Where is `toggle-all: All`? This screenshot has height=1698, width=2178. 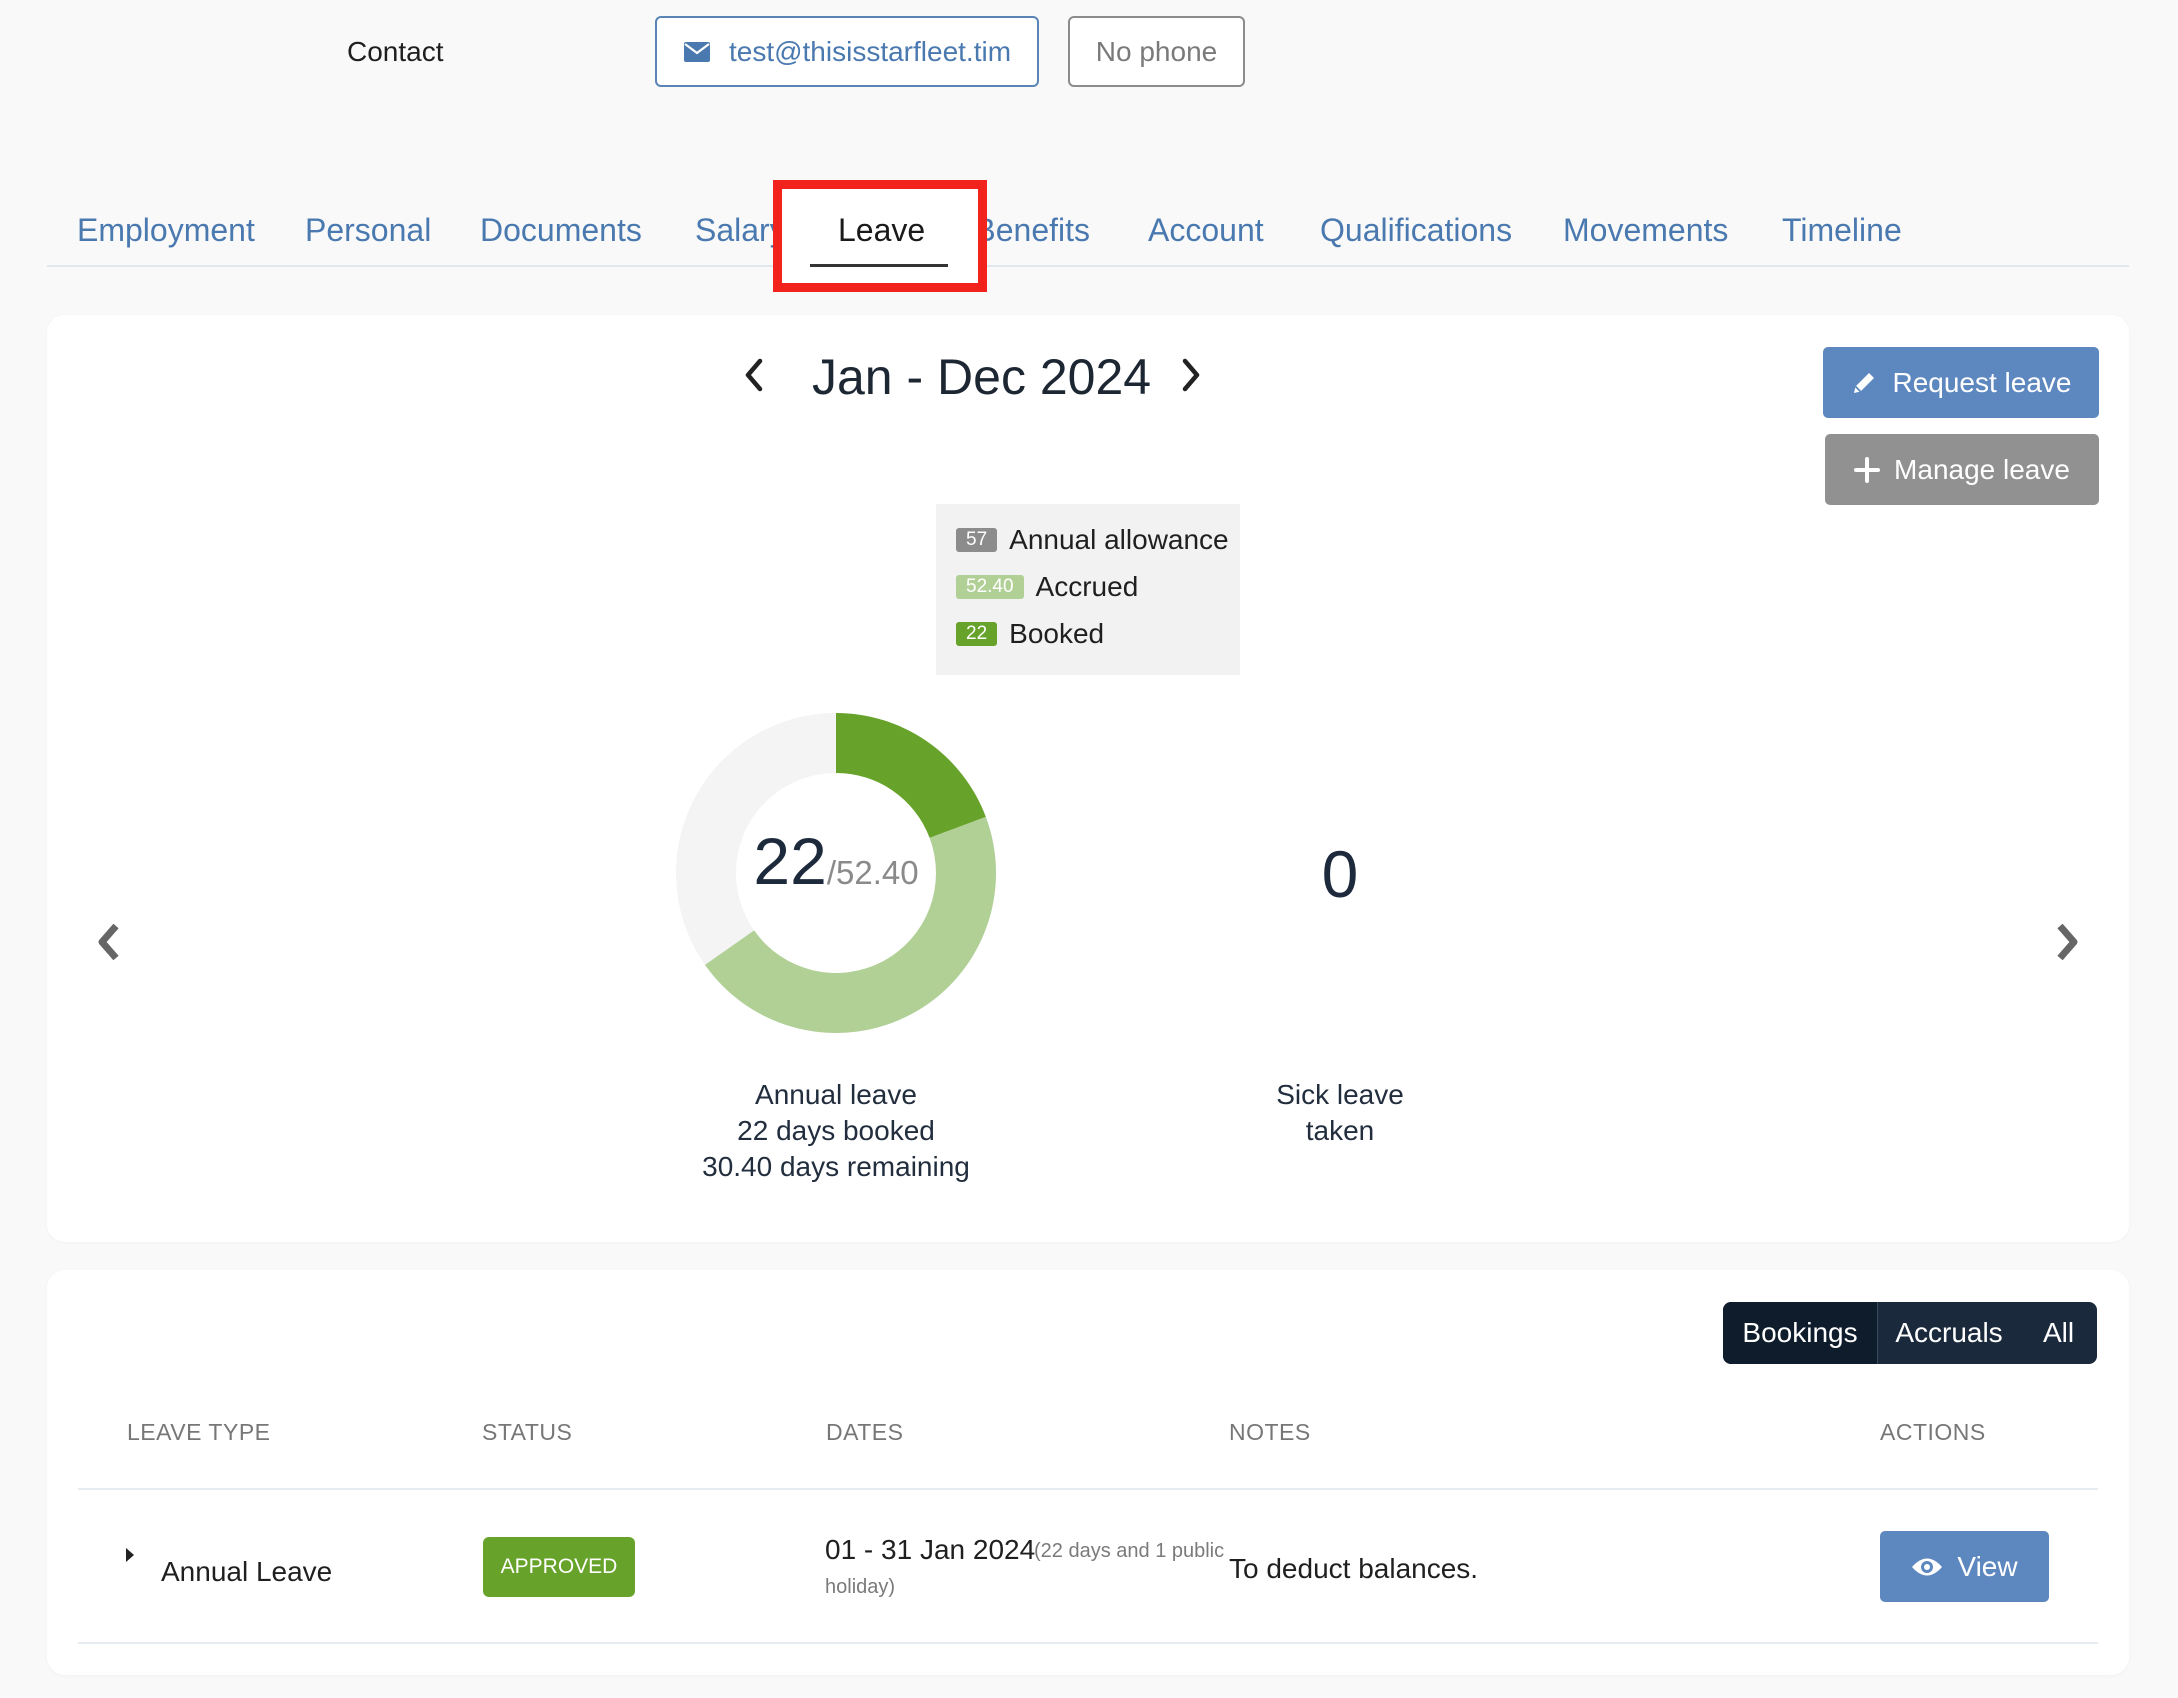
toggle-all: All is located at coordinates (2058, 1332).